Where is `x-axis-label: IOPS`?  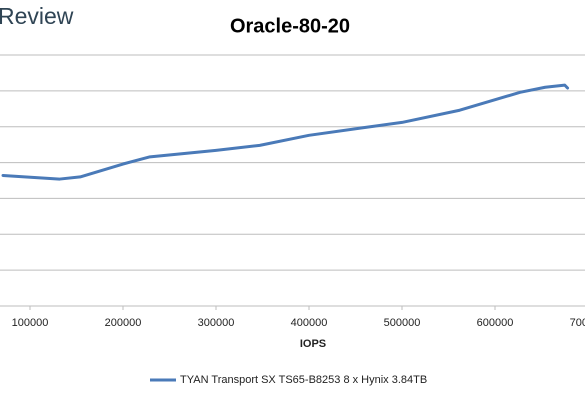 x-axis-label: IOPS is located at coordinates (313, 344).